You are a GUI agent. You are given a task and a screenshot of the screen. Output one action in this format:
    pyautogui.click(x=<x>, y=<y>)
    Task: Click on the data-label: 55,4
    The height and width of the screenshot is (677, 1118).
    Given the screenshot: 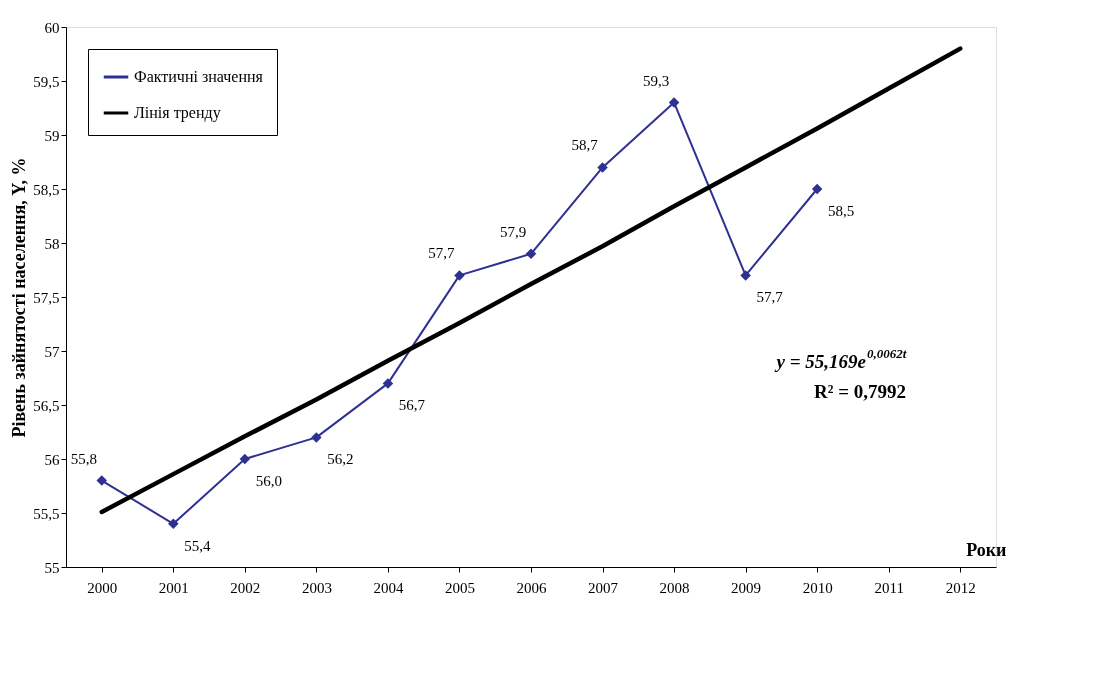 What is the action you would take?
    pyautogui.click(x=197, y=545)
    